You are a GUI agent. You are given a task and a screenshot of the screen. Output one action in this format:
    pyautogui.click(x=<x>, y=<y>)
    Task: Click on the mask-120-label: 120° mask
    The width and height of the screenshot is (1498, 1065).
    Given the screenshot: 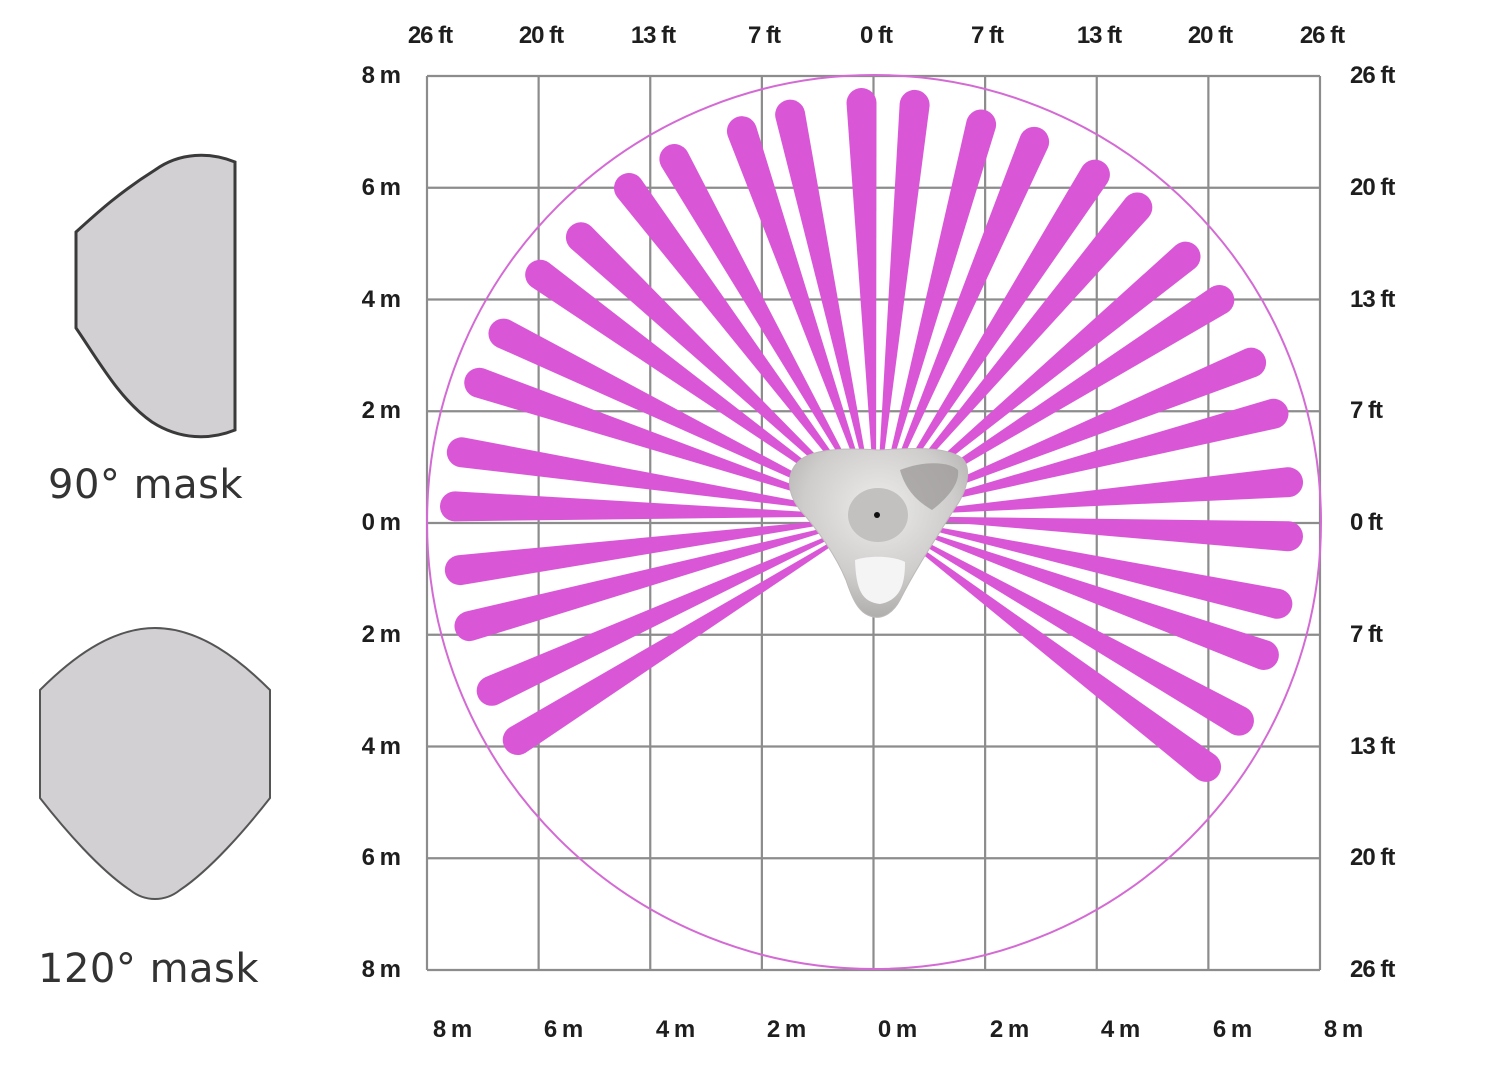 What is the action you would take?
    pyautogui.click(x=149, y=969)
    